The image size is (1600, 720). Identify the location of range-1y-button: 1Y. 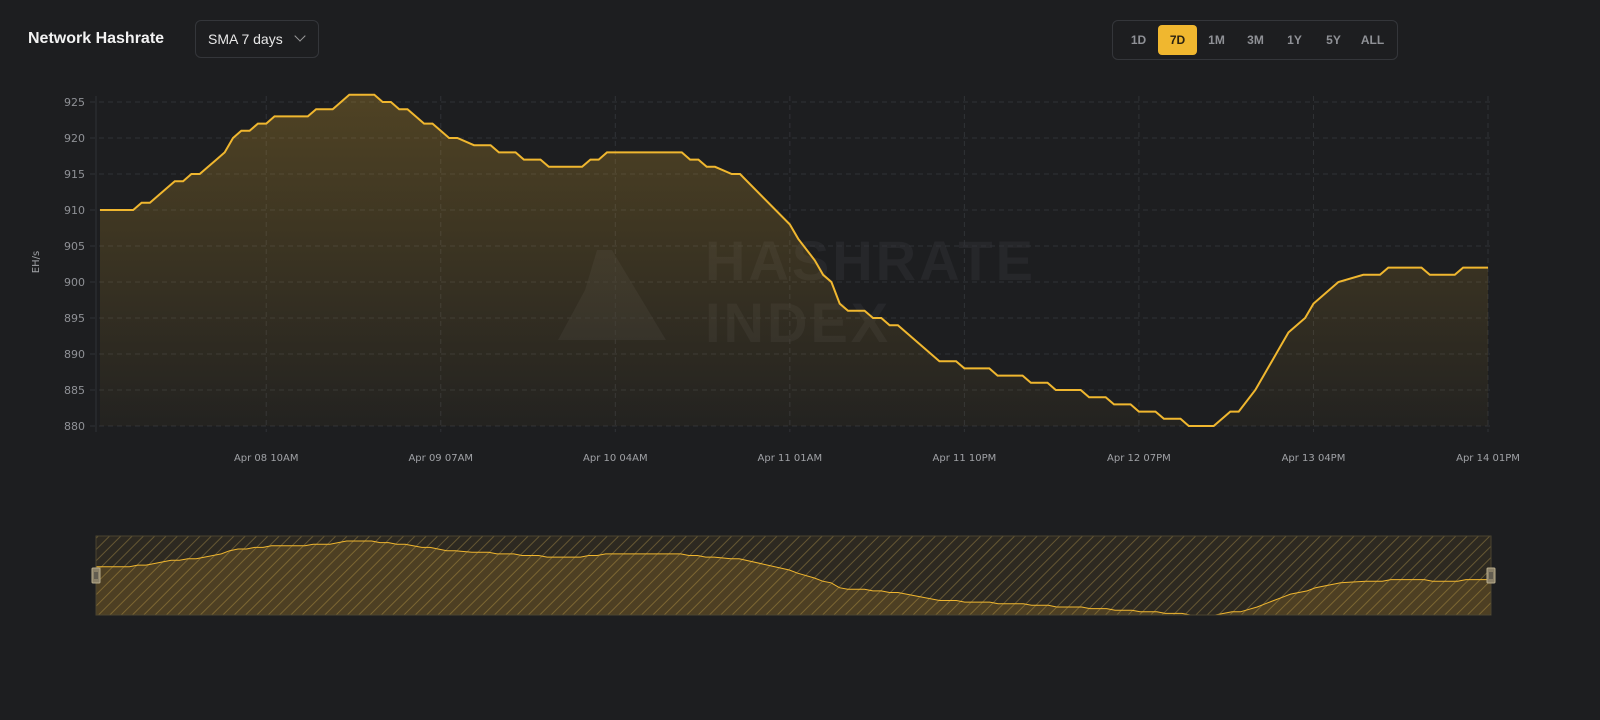
(1294, 40).